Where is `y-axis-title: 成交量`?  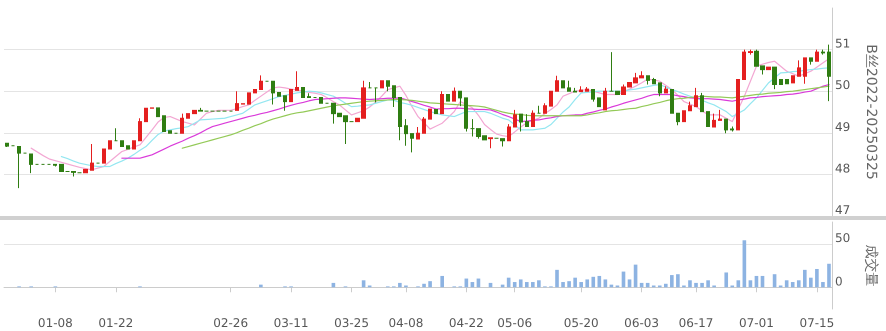
y-axis-title: 成交量 is located at coordinates (871, 265).